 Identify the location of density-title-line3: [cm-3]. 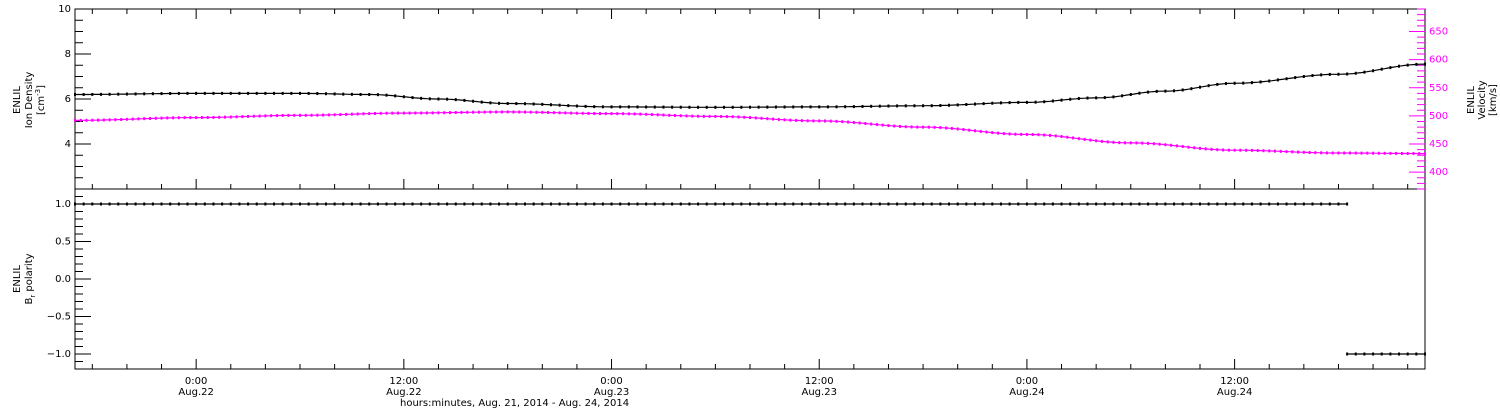
(40, 100).